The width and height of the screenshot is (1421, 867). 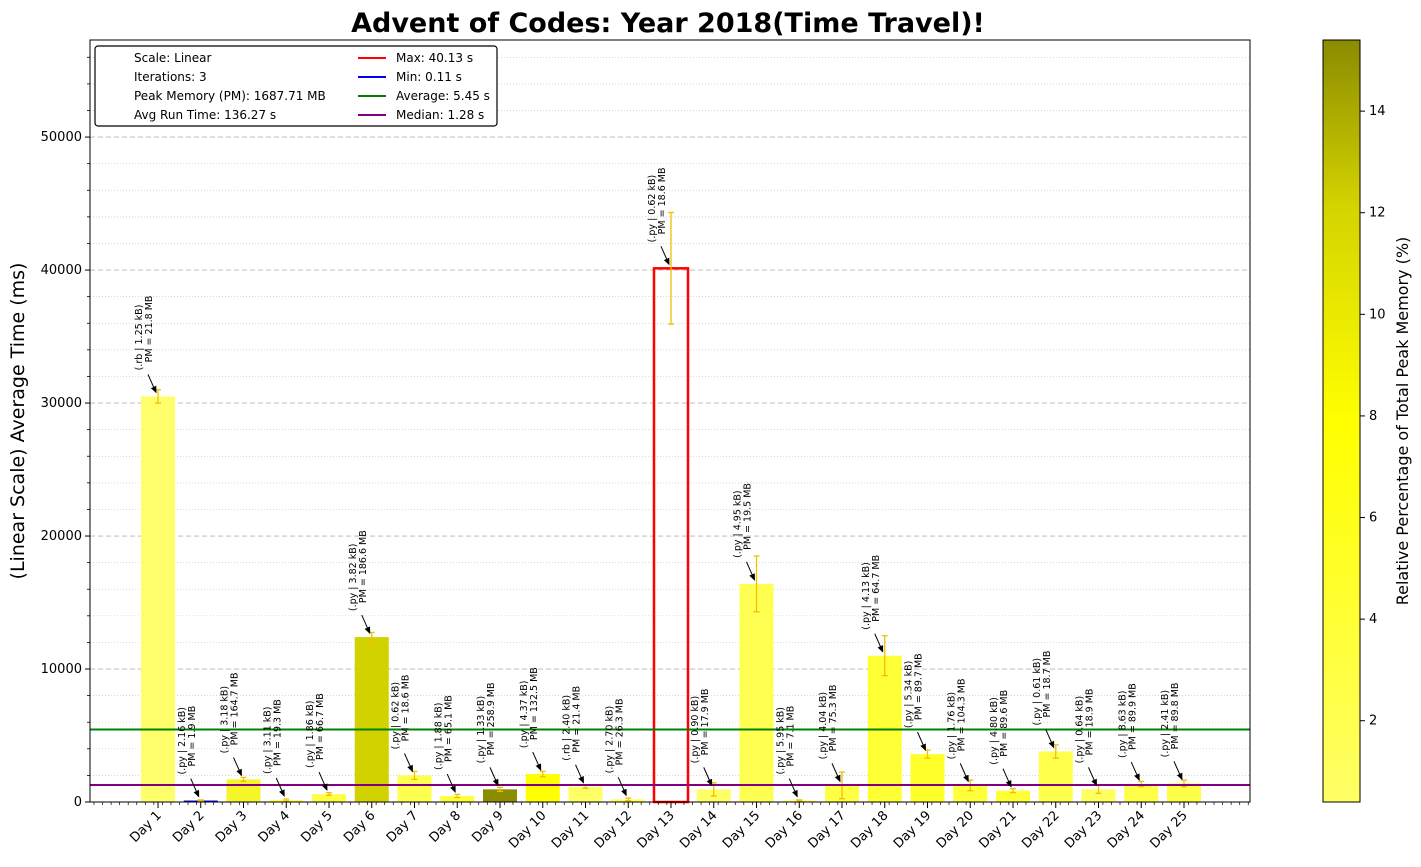 I want to click on legend-average-label: Average: 5.45 s, so click(x=443, y=96).